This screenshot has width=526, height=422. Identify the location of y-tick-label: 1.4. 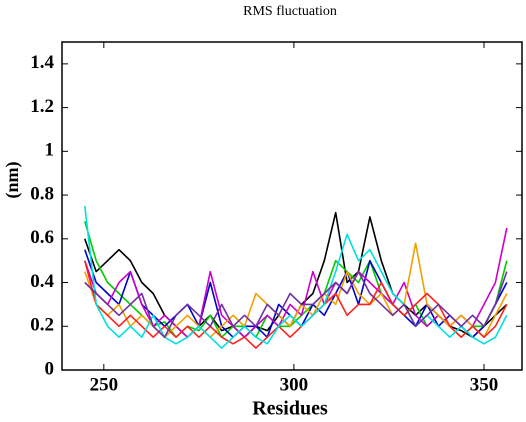
(42, 62).